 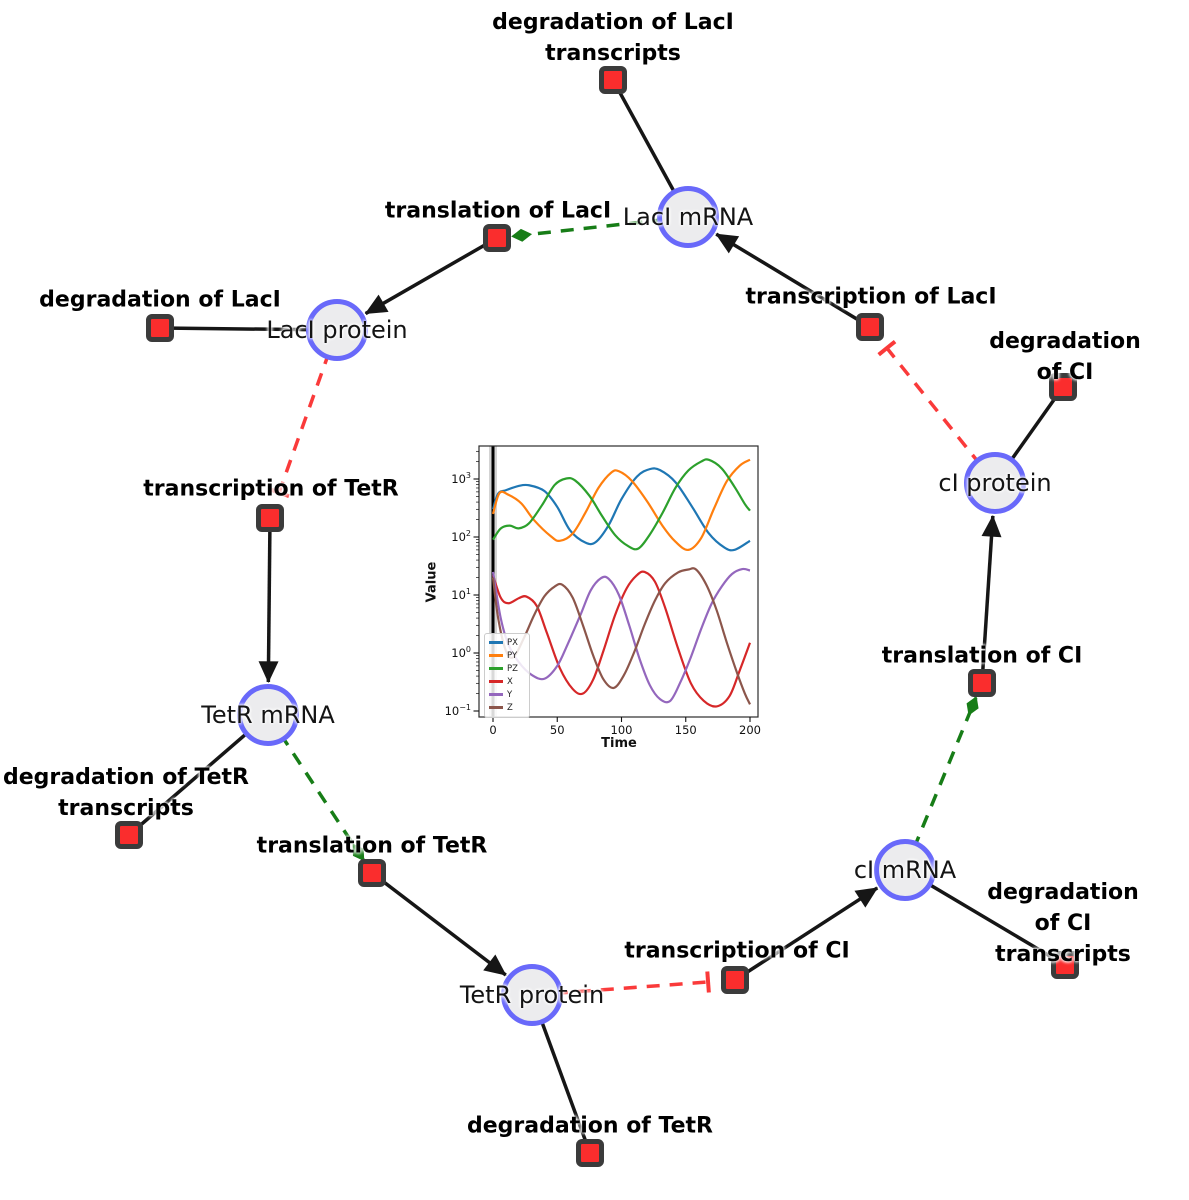 I want to click on legend-item-py: PY, so click(x=507, y=656).